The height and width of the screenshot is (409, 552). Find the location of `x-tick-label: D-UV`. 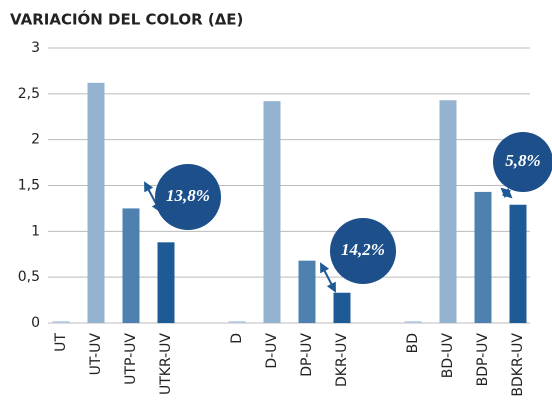

x-tick-label: D-UV is located at coordinates (272, 351).